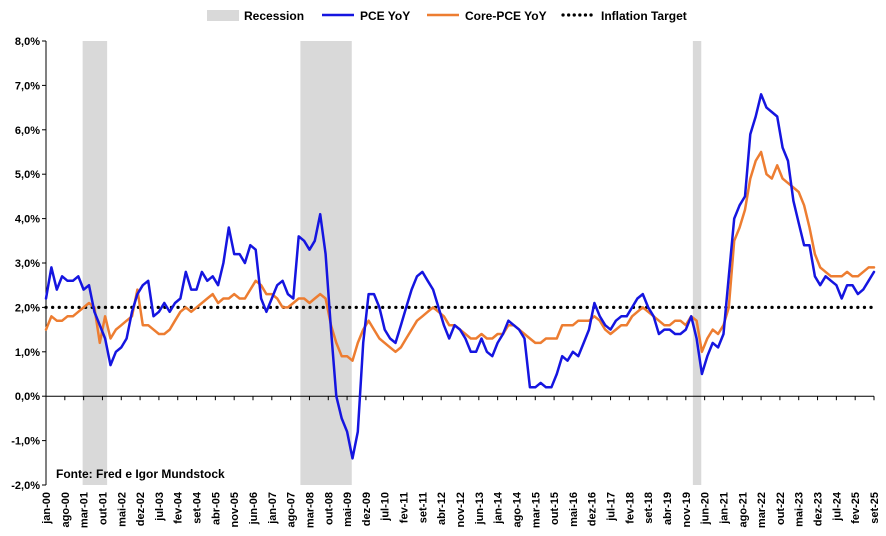 This screenshot has width=886, height=536. What do you see at coordinates (630, 508) in the screenshot?
I see `x-tick-label: fev-18` at bounding box center [630, 508].